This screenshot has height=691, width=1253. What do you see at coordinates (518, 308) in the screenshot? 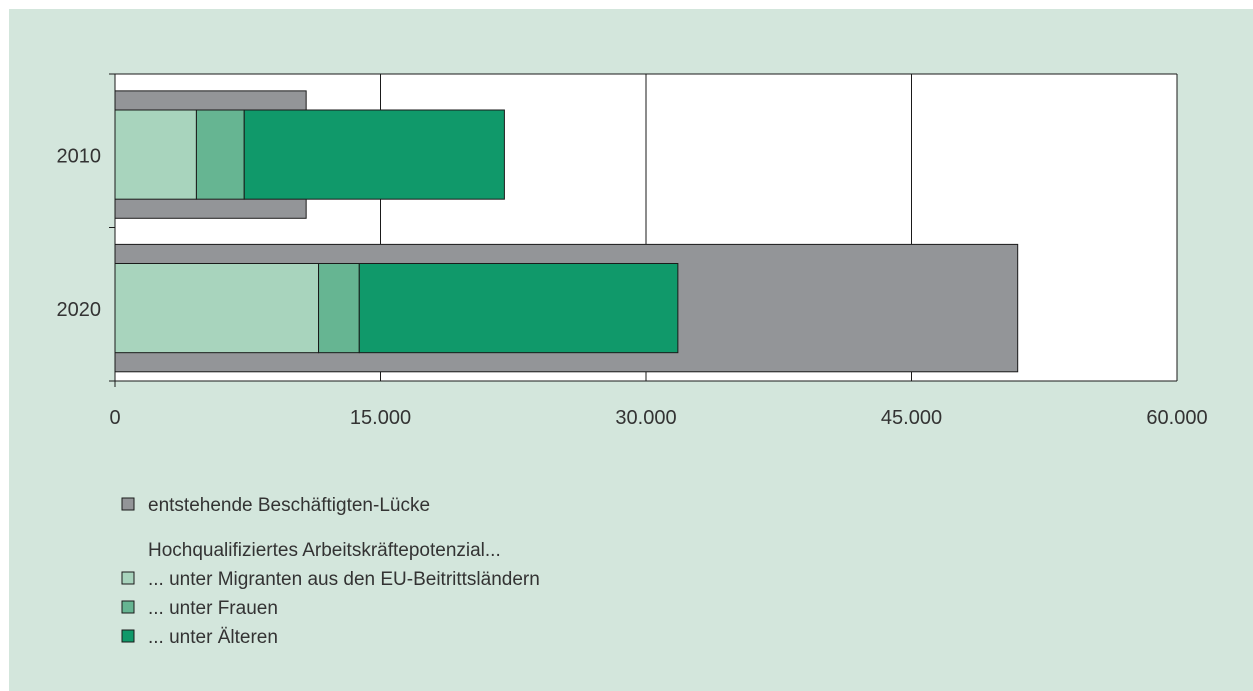
I see `bar-aeltere-2020` at bounding box center [518, 308].